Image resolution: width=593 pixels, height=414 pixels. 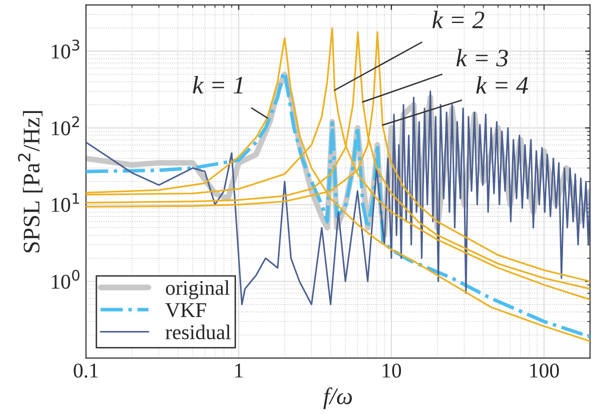 I want to click on y-axis-title: SPSL [Pa$^{2}$/Hz], so click(x=30, y=181).